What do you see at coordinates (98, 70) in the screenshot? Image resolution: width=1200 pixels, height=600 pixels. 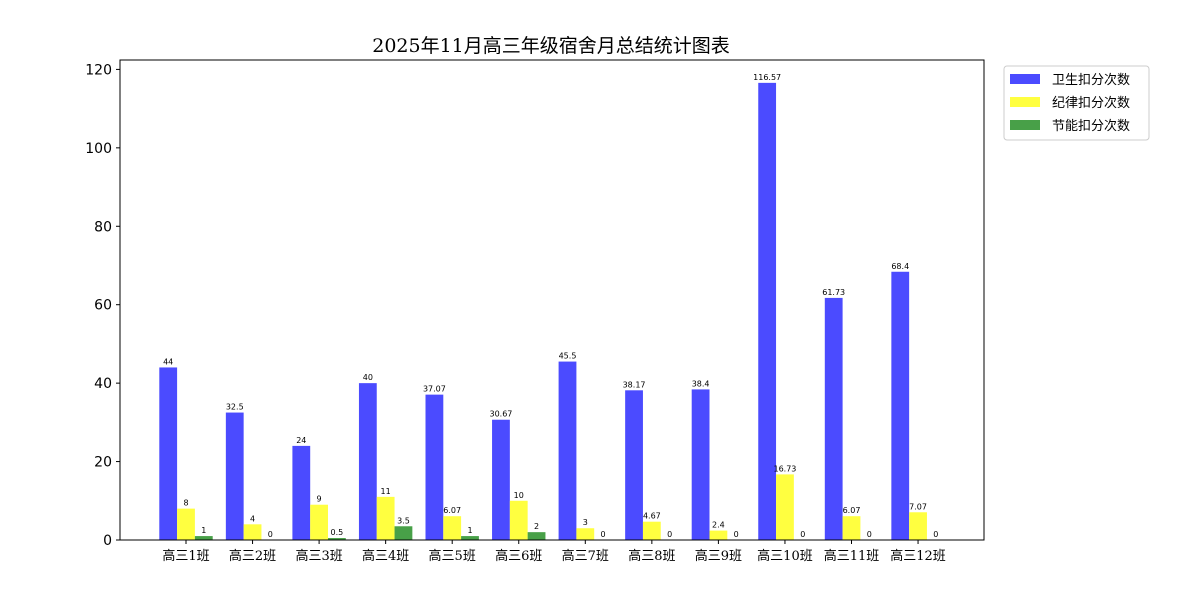 I see `y-tick-label: 120` at bounding box center [98, 70].